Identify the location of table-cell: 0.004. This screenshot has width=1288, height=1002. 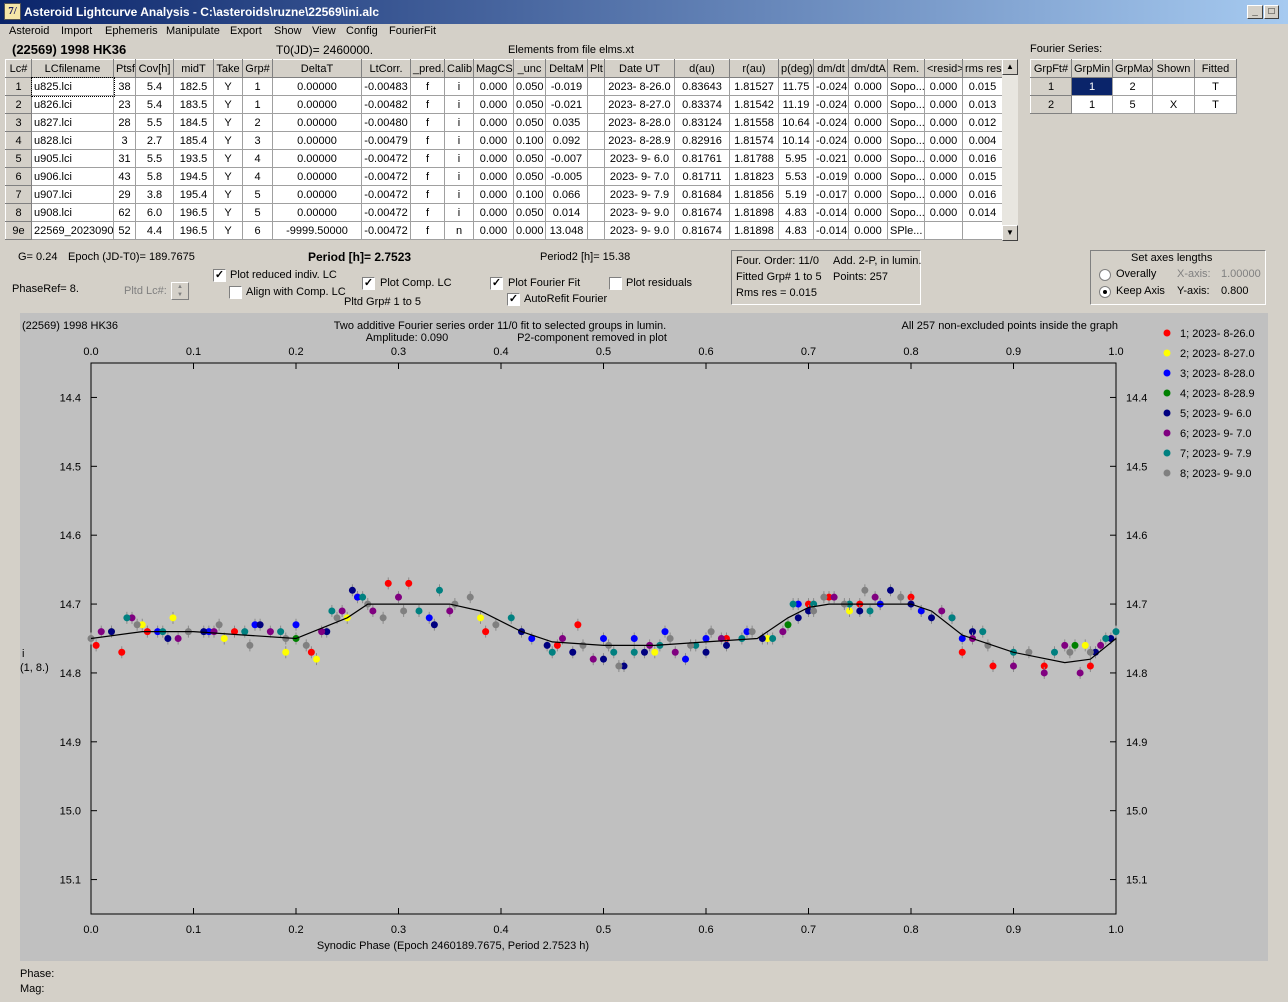
(982, 140).